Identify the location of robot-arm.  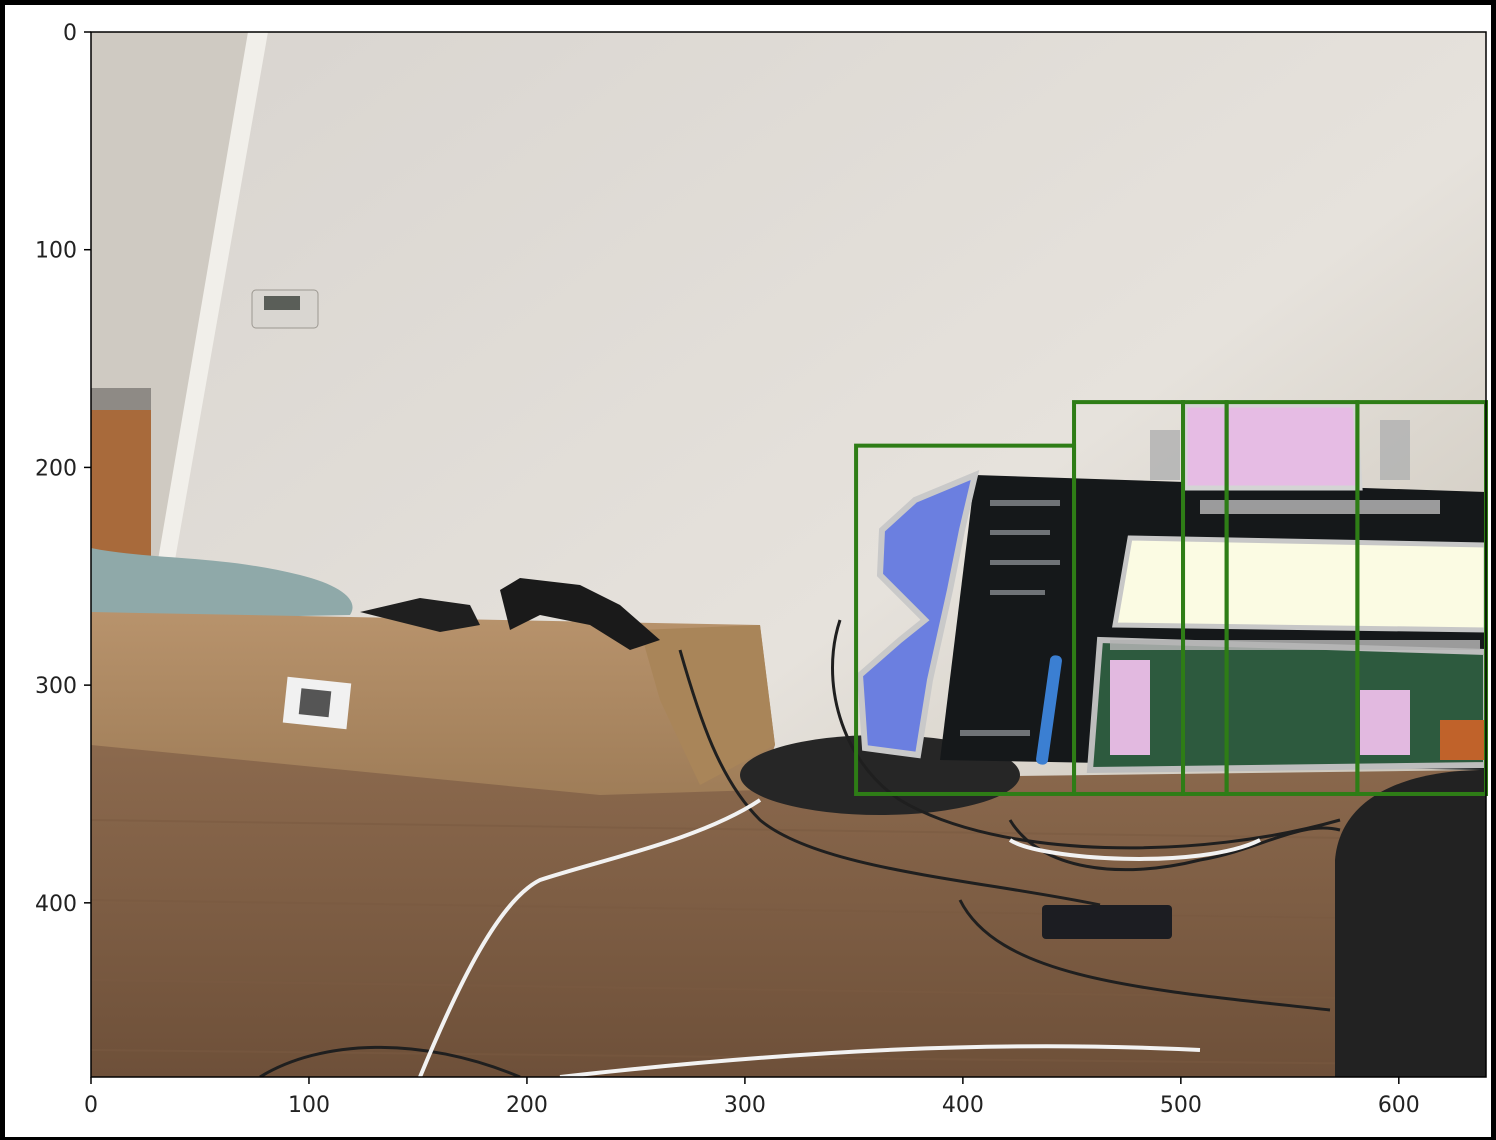
(580, 614).